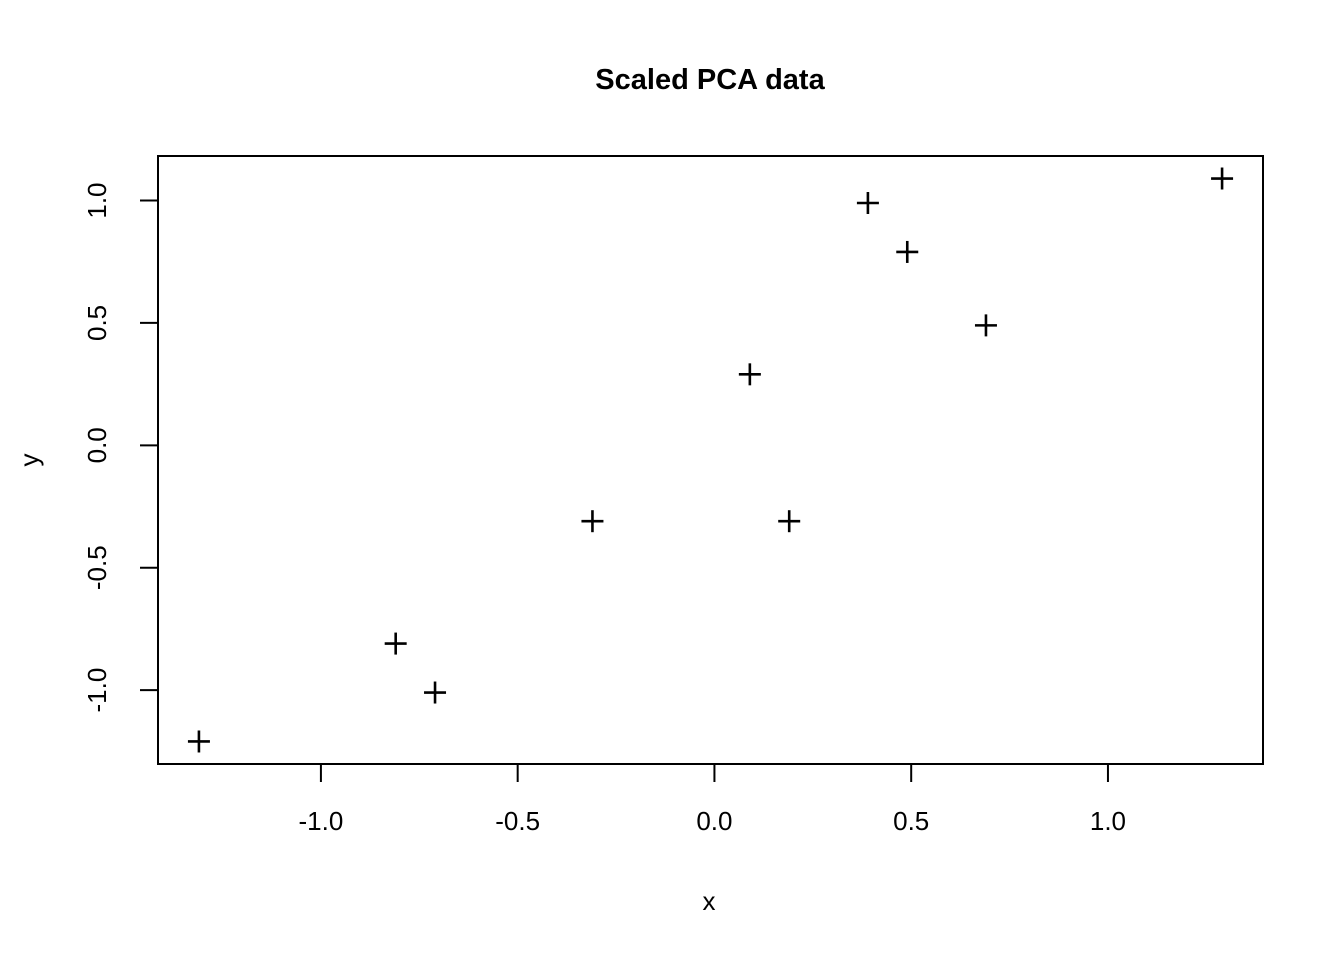  I want to click on y-axis: -1.0 -0.5 0.0 0.5 1.0, so click(120, 447).